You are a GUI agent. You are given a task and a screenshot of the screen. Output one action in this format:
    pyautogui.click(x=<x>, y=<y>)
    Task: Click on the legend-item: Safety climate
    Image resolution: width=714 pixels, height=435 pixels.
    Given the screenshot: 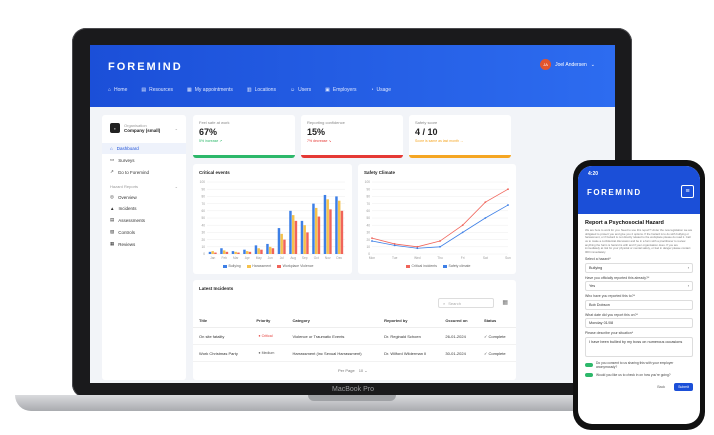 What is the action you would take?
    pyautogui.click(x=456, y=266)
    